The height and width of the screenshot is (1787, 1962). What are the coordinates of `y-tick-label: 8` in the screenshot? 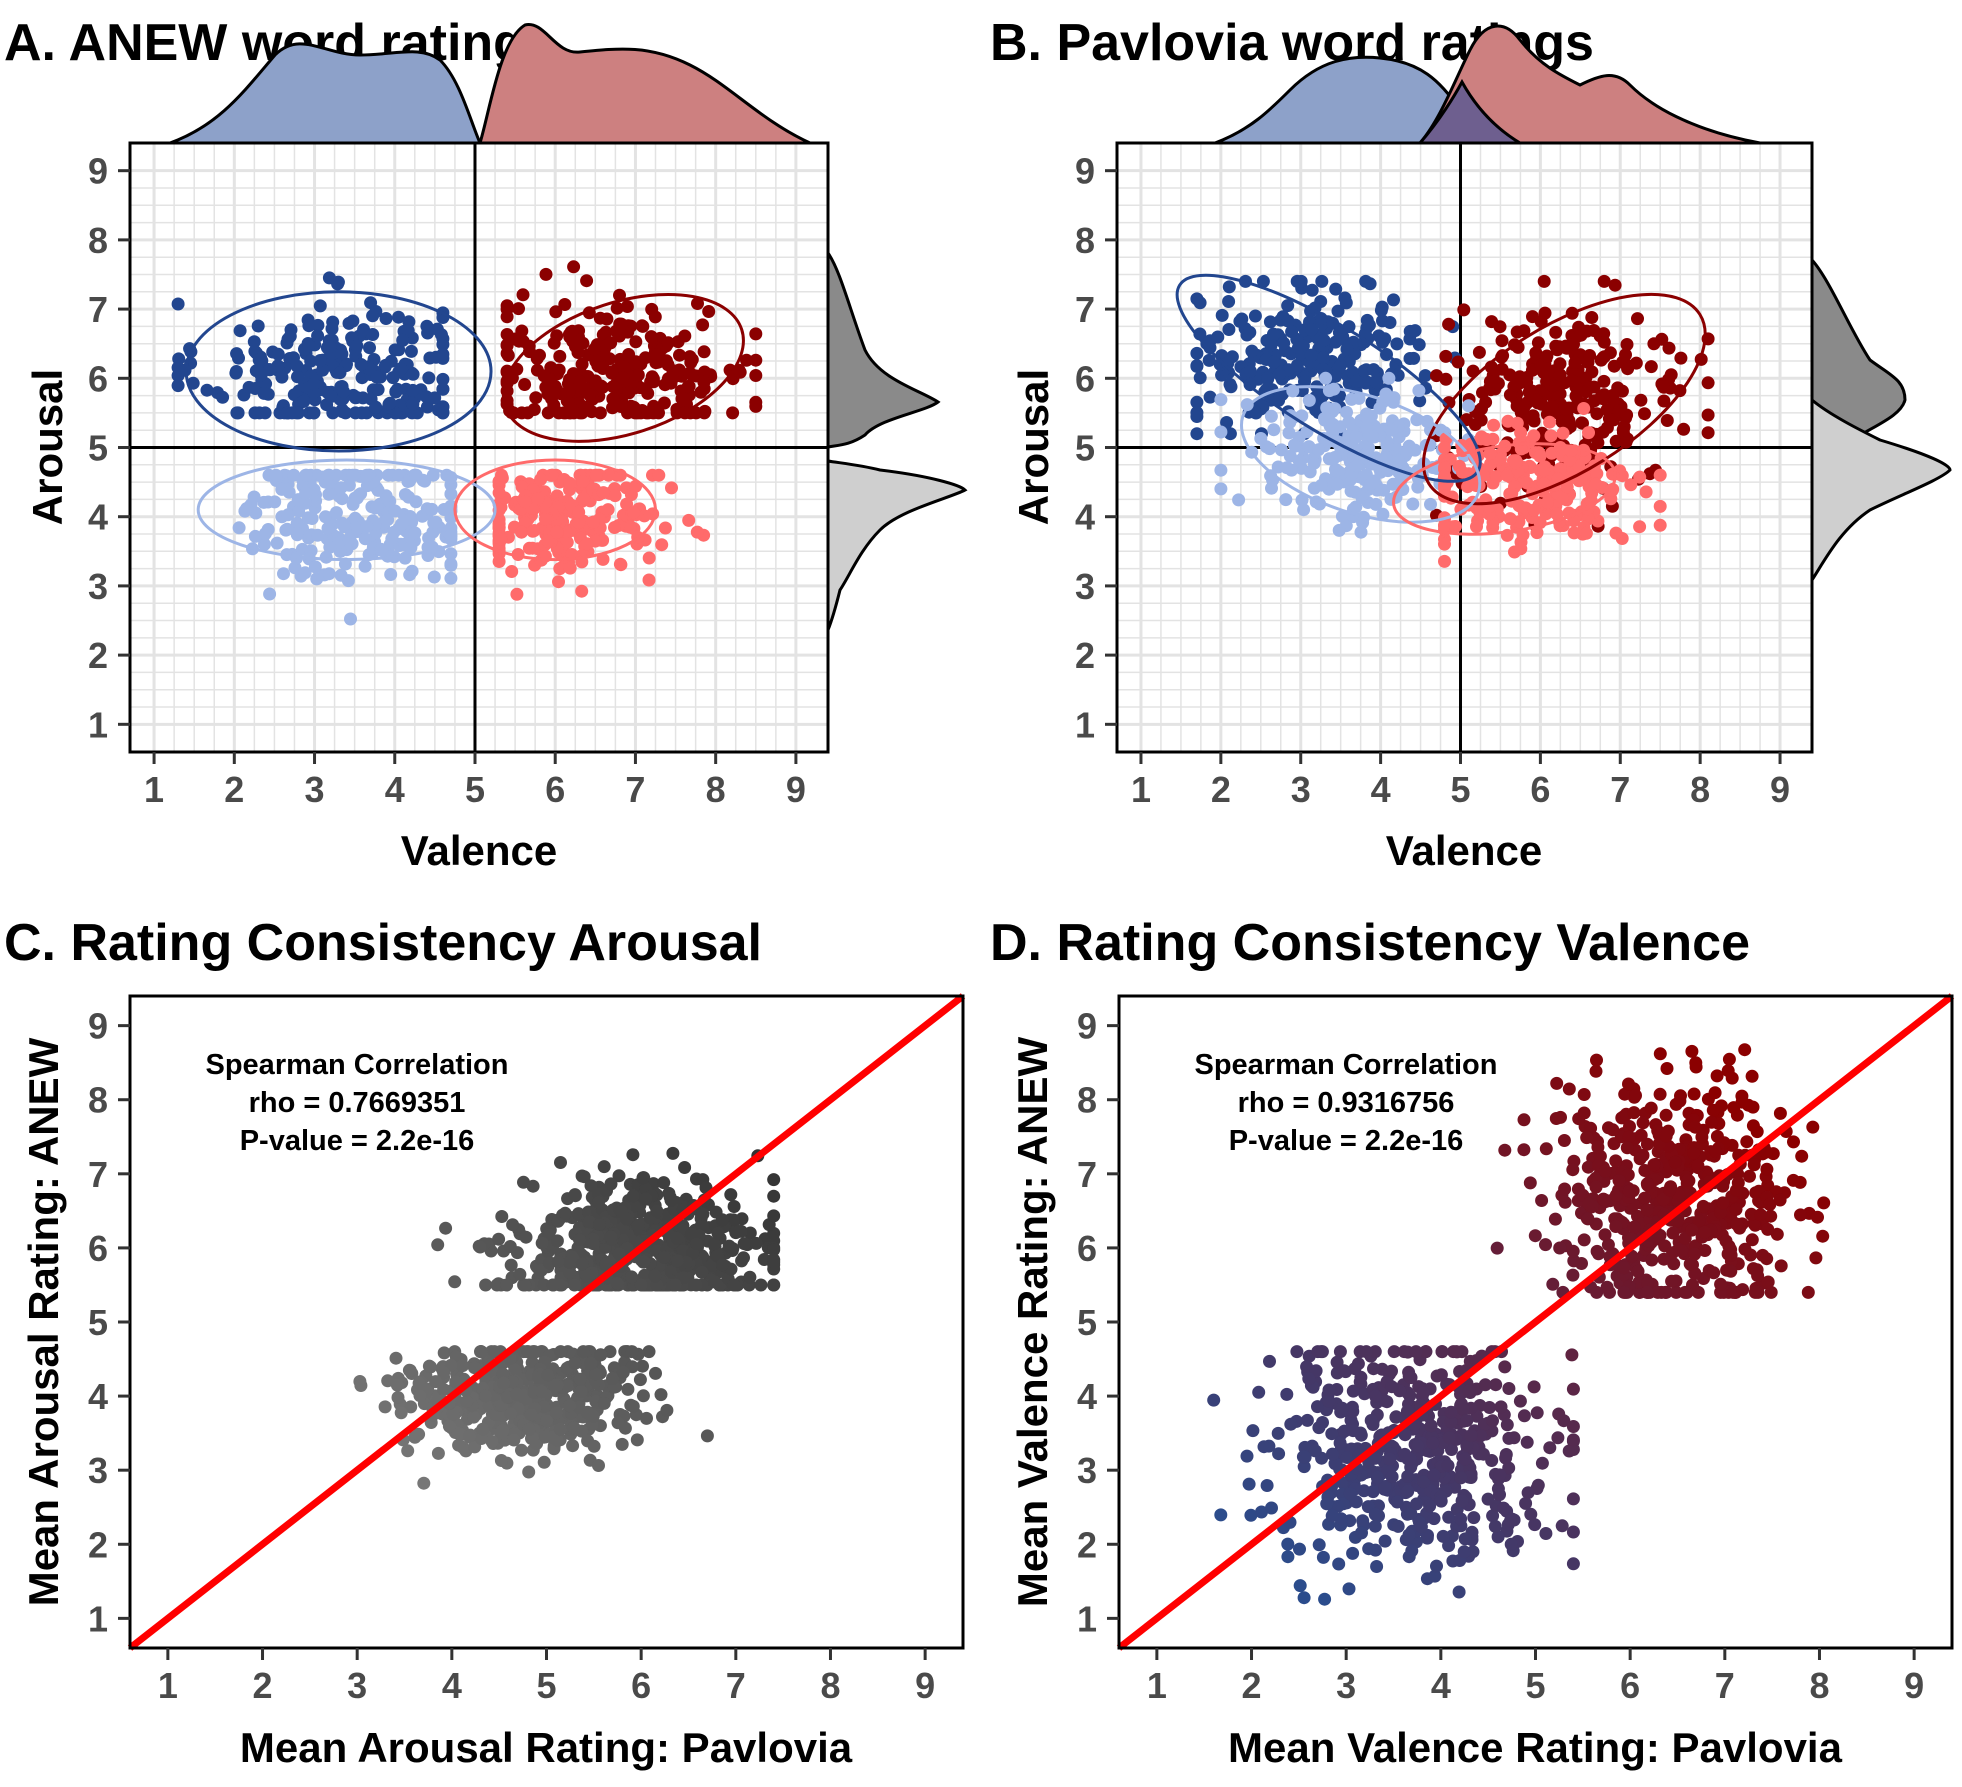 It's located at (1087, 1100).